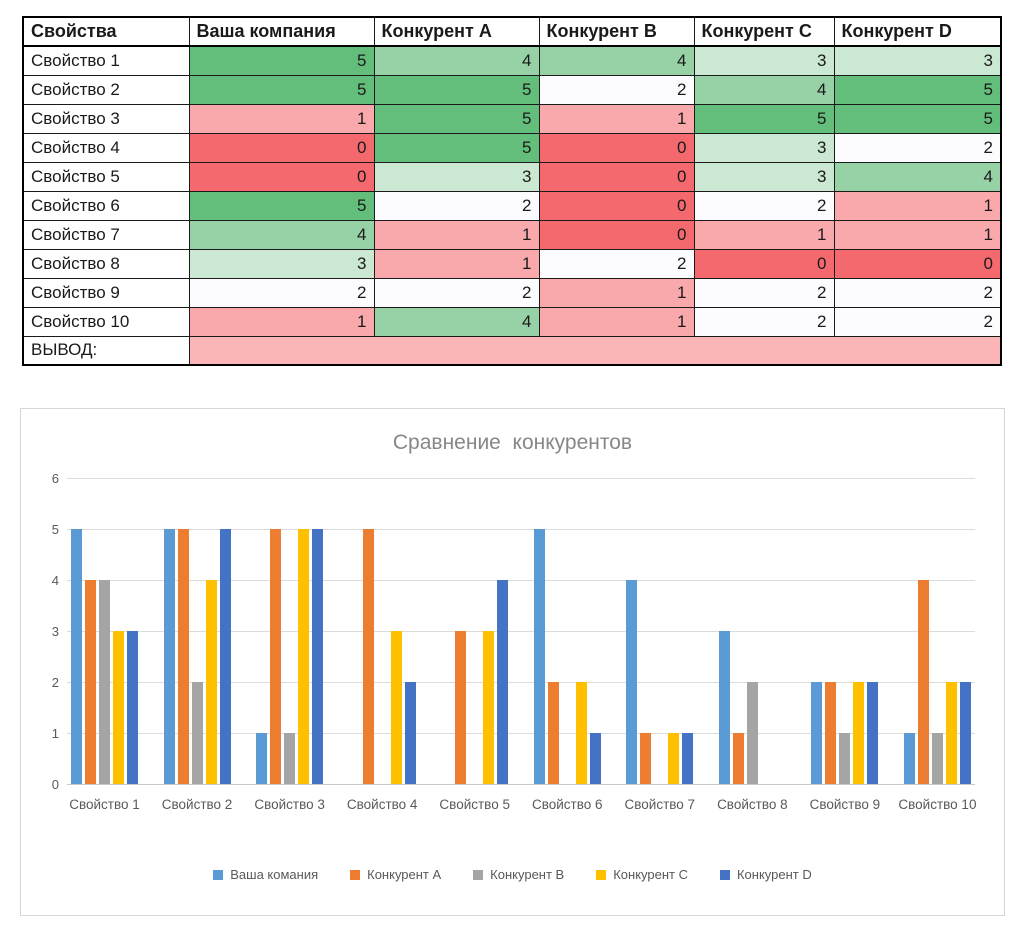  I want to click on conclusion-row: ВЫВОД:, so click(512, 350).